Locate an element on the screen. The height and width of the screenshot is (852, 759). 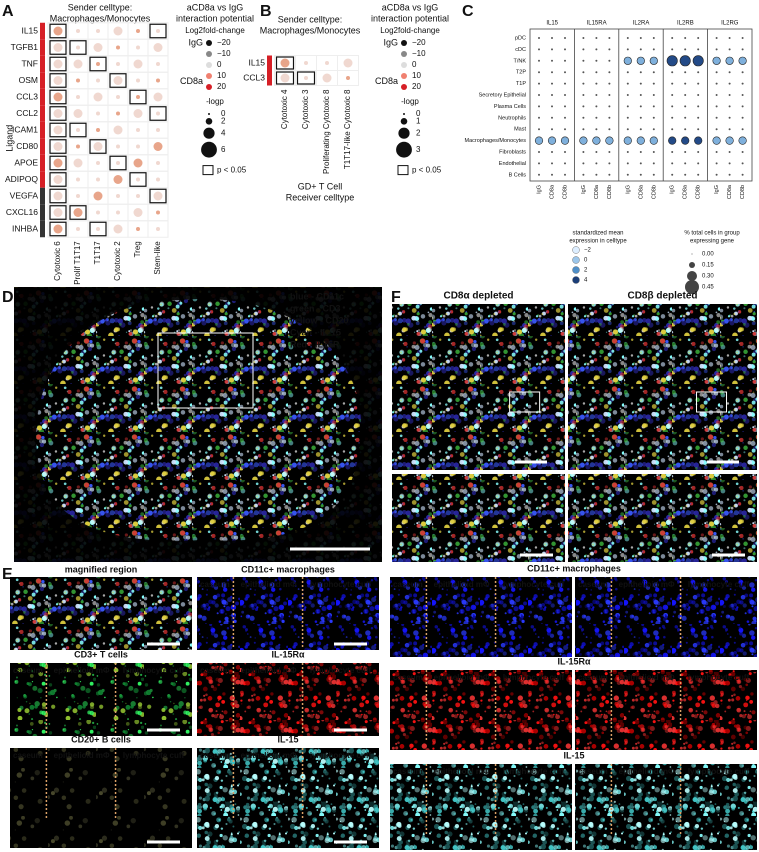
stain-key: green - CD3 is located at coordinates (315, 308).